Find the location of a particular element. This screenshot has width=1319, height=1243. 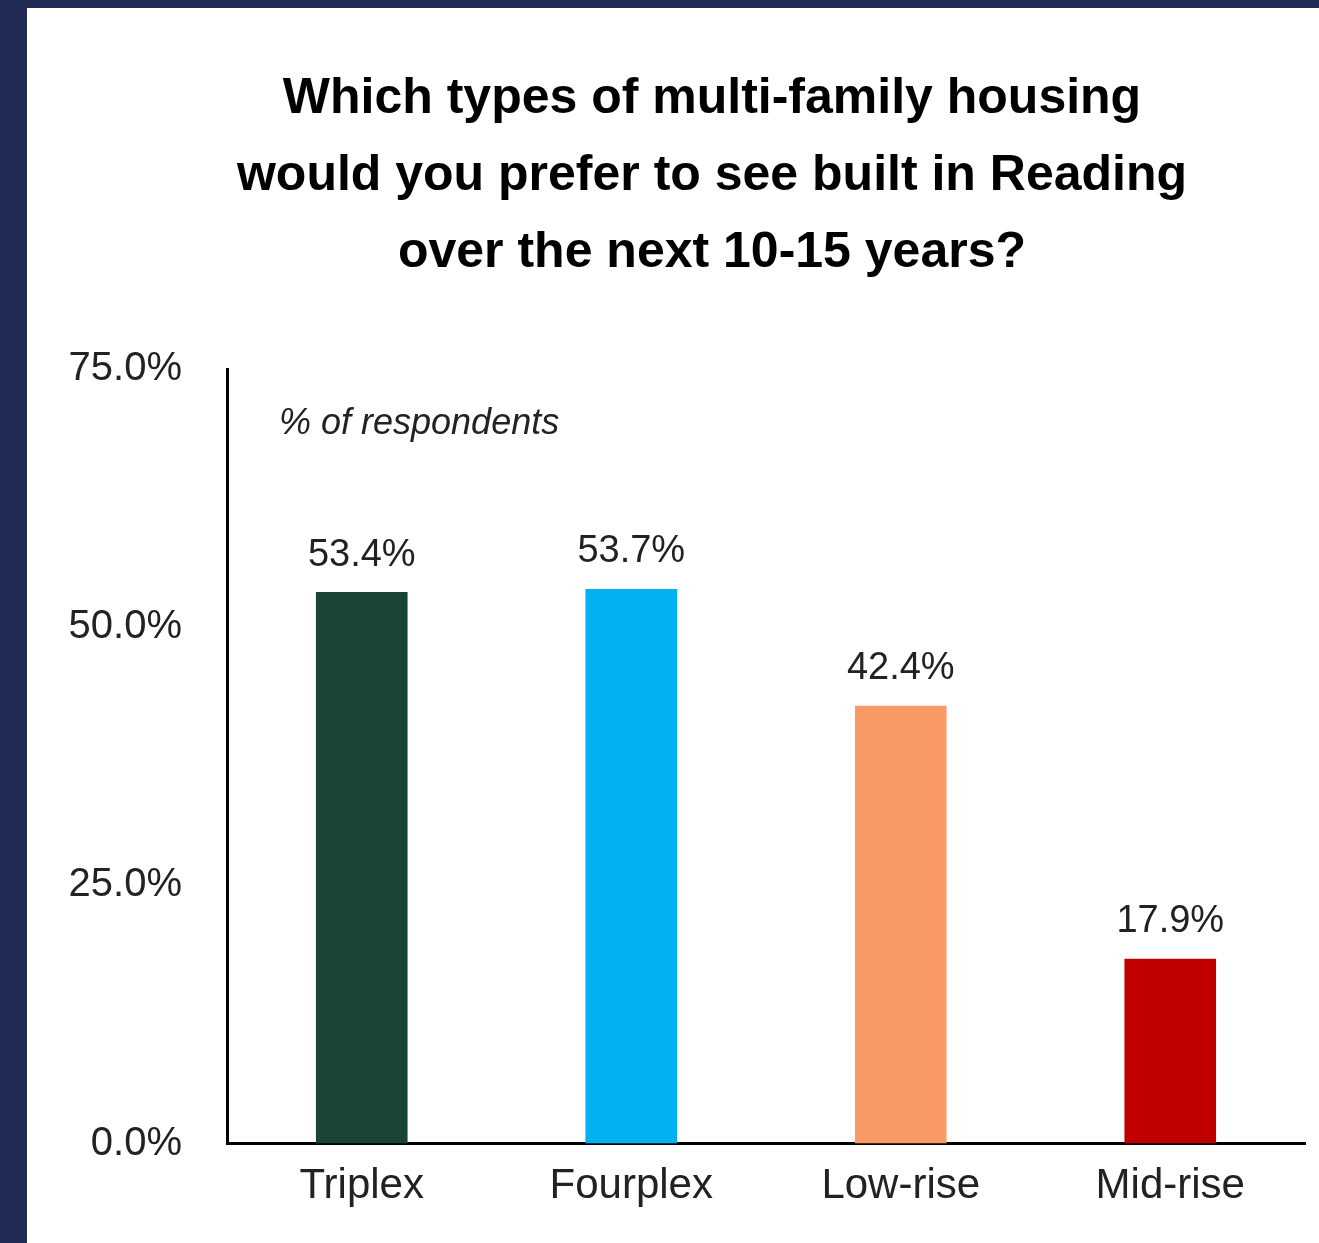

data-label: 42.4% is located at coordinates (900, 666).